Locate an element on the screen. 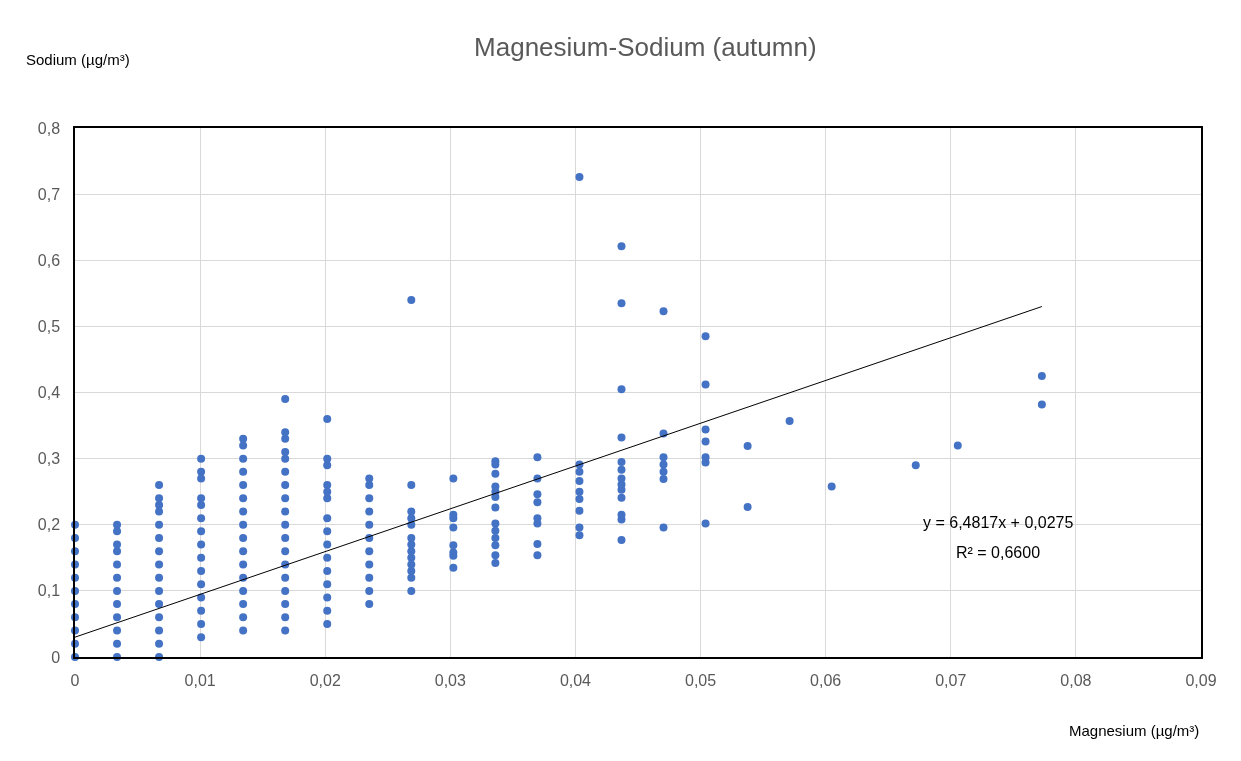 This screenshot has height=761, width=1241. y-tick-label: 0,8 is located at coordinates (49, 128).